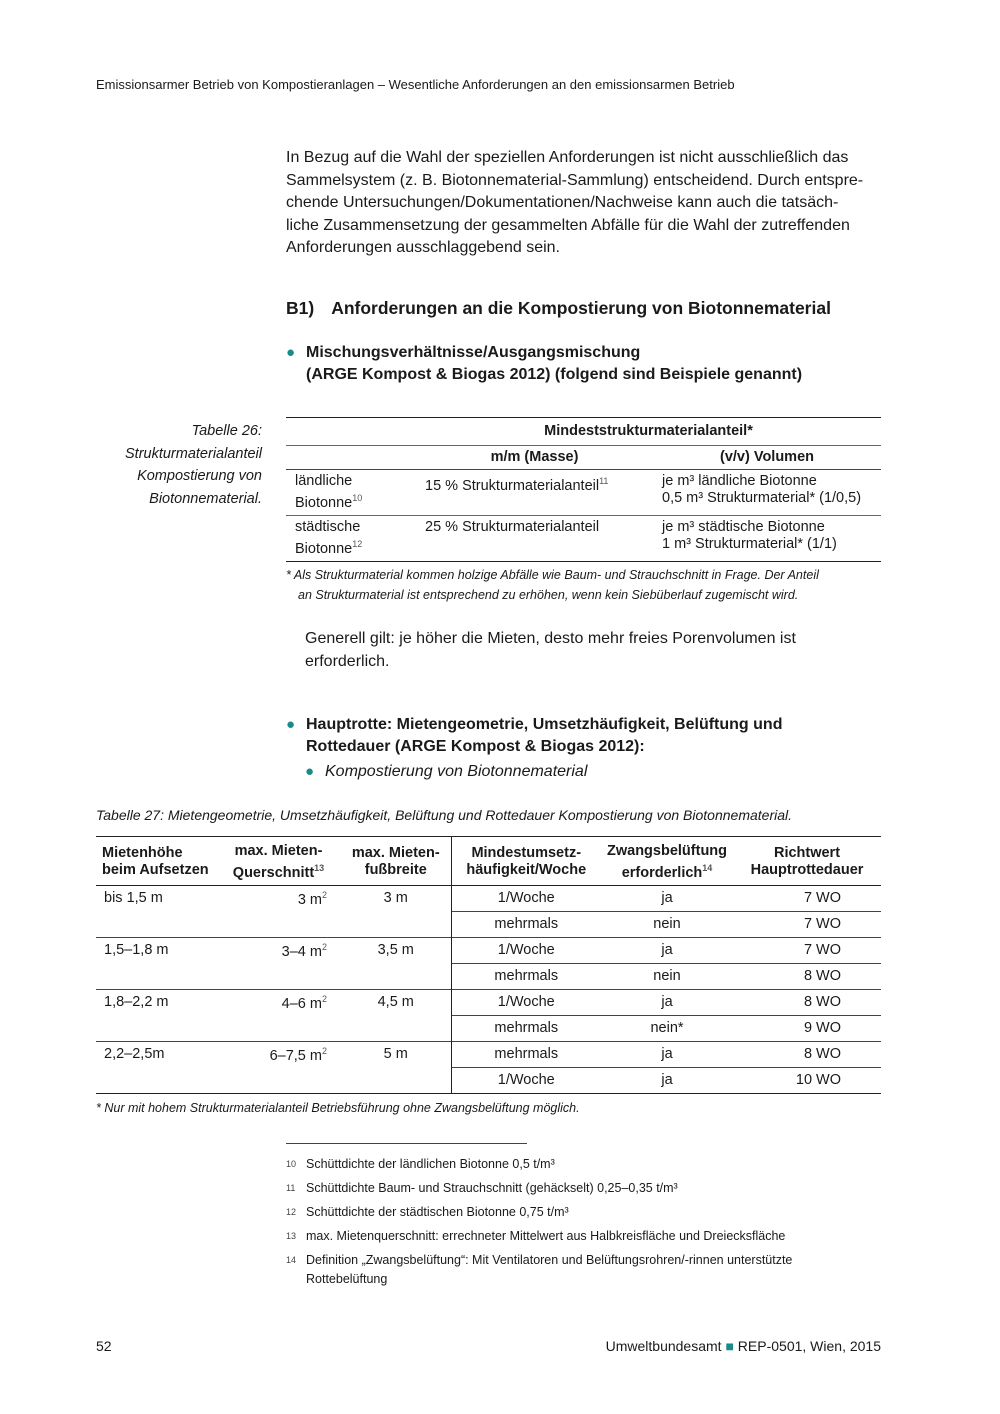 Image resolution: width=1000 pixels, height=1414 pixels. What do you see at coordinates (739, 481) in the screenshot?
I see `cell: je m³ ländliche Biotonne` at bounding box center [739, 481].